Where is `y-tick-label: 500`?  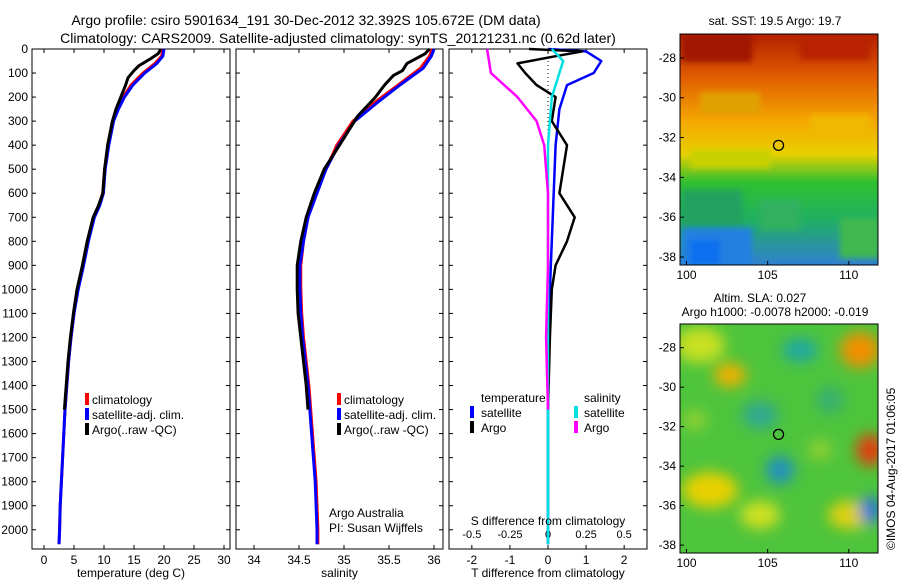
y-tick-label: 500 is located at coordinates (18, 169).